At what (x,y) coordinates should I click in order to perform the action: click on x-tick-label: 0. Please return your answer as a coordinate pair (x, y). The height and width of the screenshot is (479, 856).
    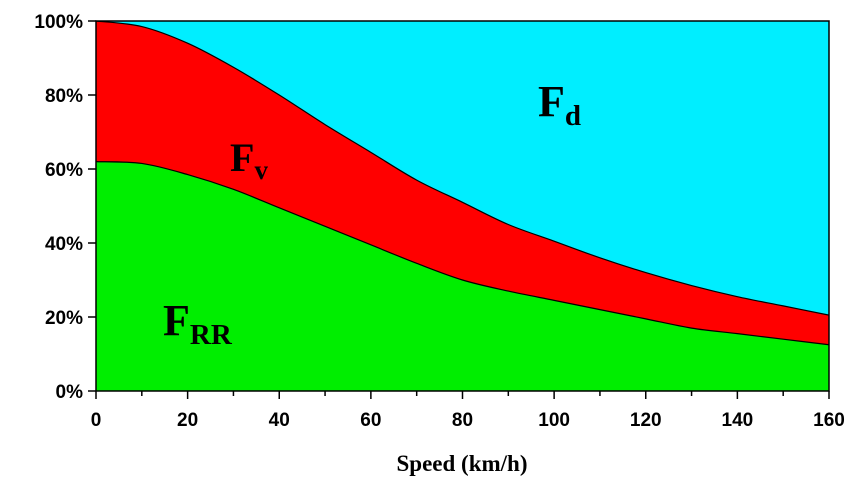
    Looking at the image, I should click on (96, 420).